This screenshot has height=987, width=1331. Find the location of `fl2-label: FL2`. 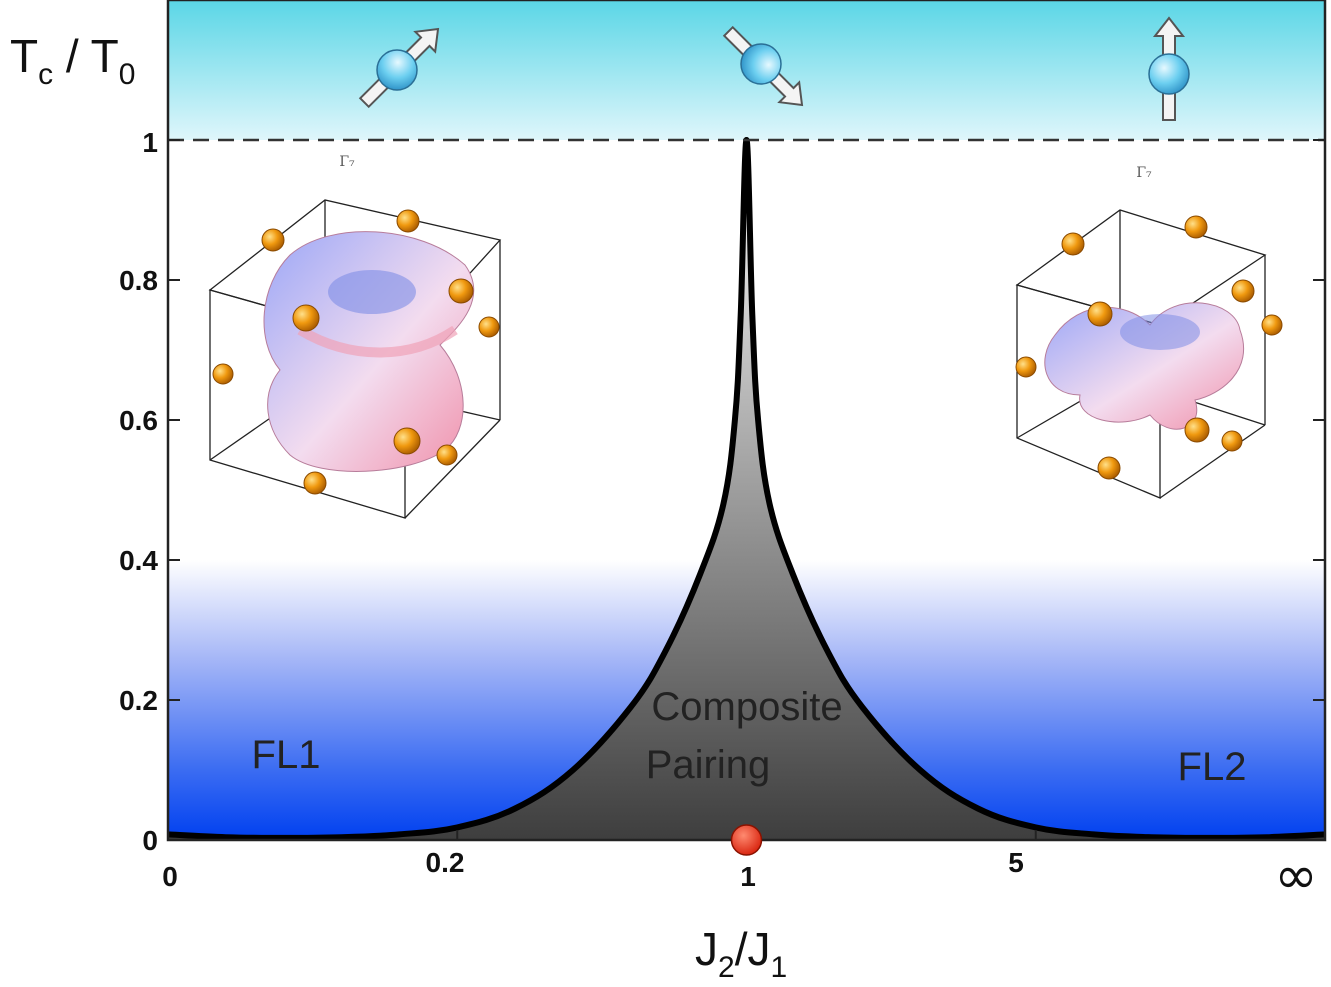

fl2-label: FL2 is located at coordinates (1212, 767).